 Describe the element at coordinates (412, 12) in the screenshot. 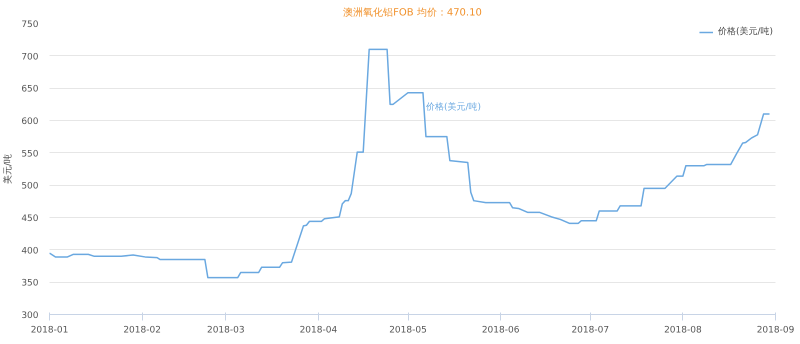

I see `chart-title: 澳洲氧化铝FOB 均价：470.10` at that location.